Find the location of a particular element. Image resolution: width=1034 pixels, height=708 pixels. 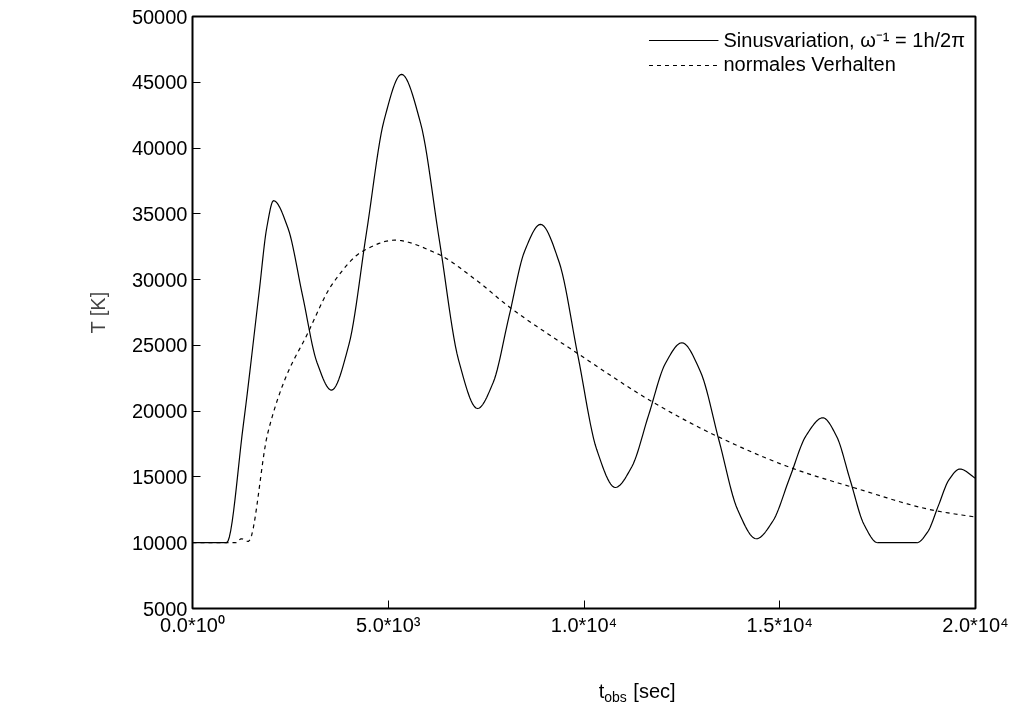

legend-label: Sinusvariation, ω⁻¹ = 1h/2π is located at coordinates (844, 40).